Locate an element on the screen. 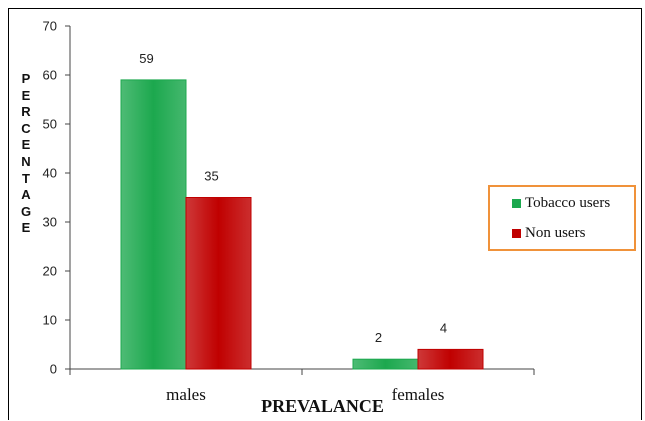  data-label: 59 is located at coordinates (146, 58).